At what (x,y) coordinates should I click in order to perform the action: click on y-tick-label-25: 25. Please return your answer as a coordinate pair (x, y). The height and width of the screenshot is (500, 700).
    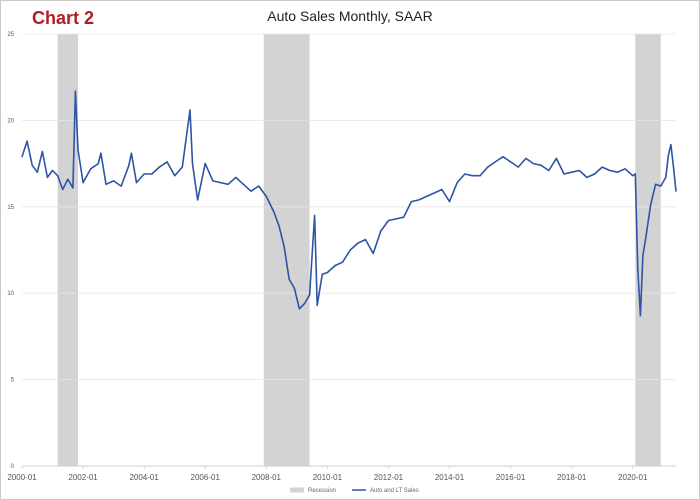
    Looking at the image, I should click on (10, 35).